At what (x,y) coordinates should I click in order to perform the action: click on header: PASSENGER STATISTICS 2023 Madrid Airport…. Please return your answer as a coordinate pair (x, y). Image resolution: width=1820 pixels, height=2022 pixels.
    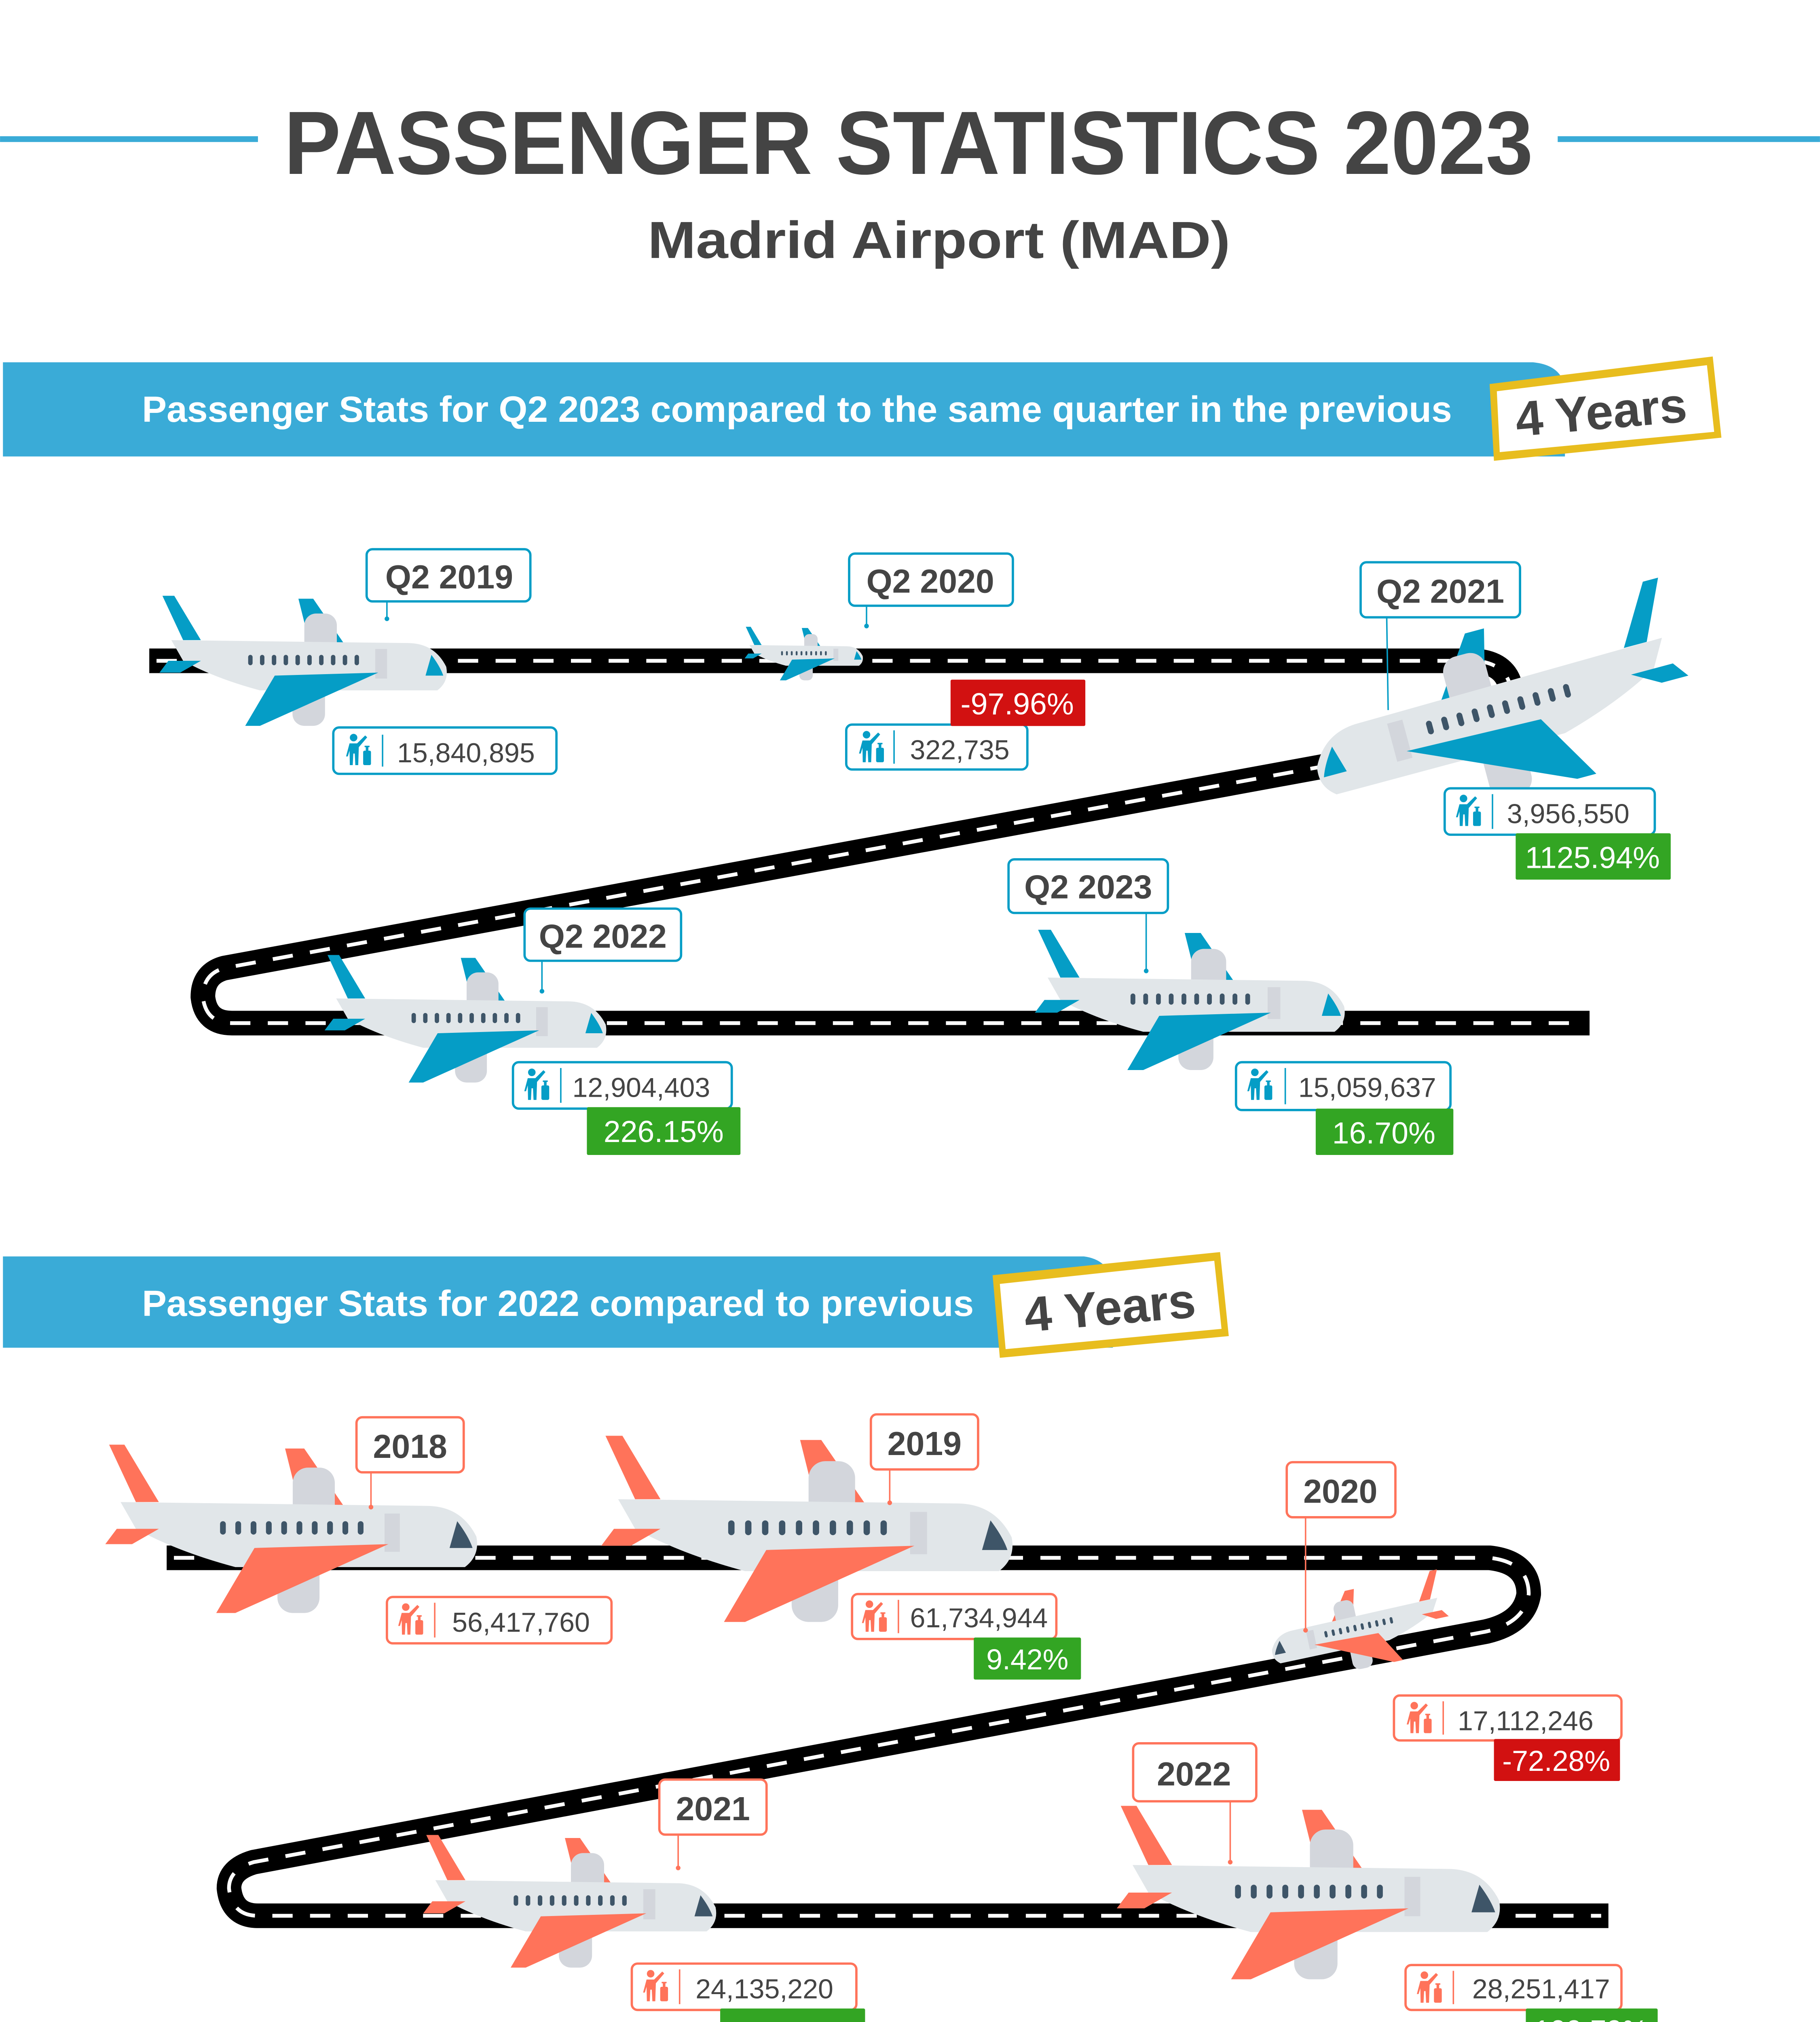
    Looking at the image, I should click on (910, 181).